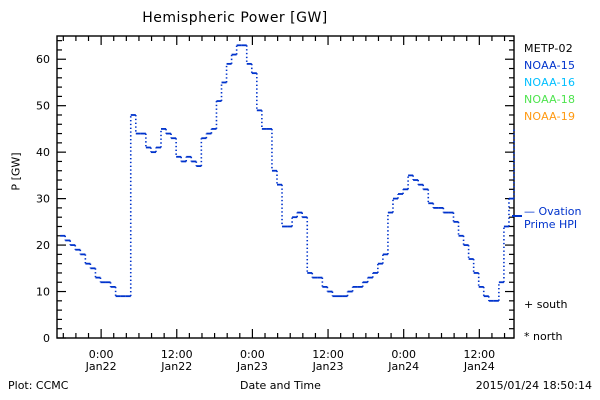 This screenshot has width=600, height=400. What do you see at coordinates (235, 18) in the screenshot?
I see `page-title: Hemispheric Power [GW]` at bounding box center [235, 18].